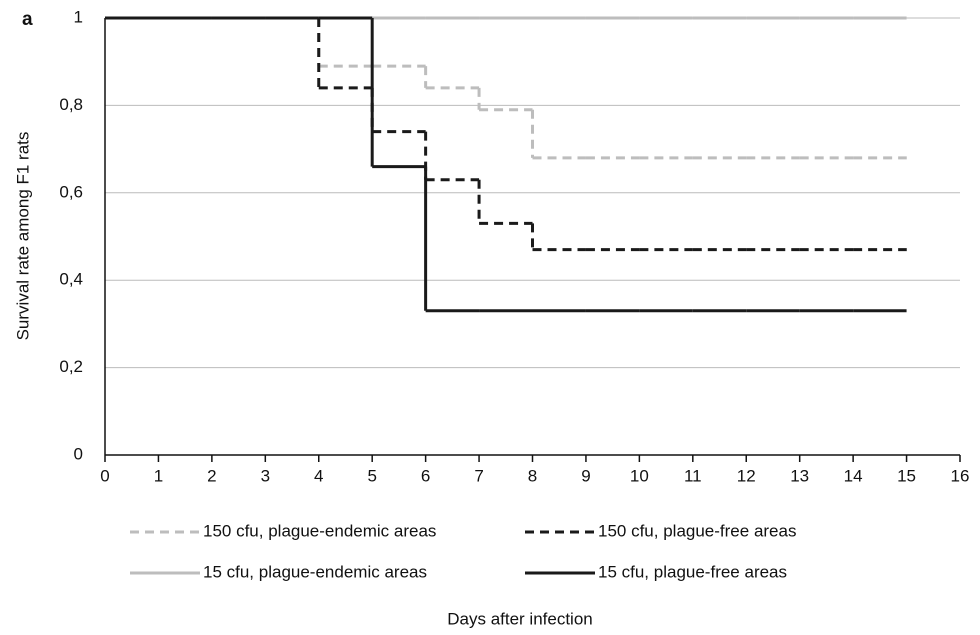  Describe the element at coordinates (27, 19) in the screenshot. I see `panel-label: a` at that location.